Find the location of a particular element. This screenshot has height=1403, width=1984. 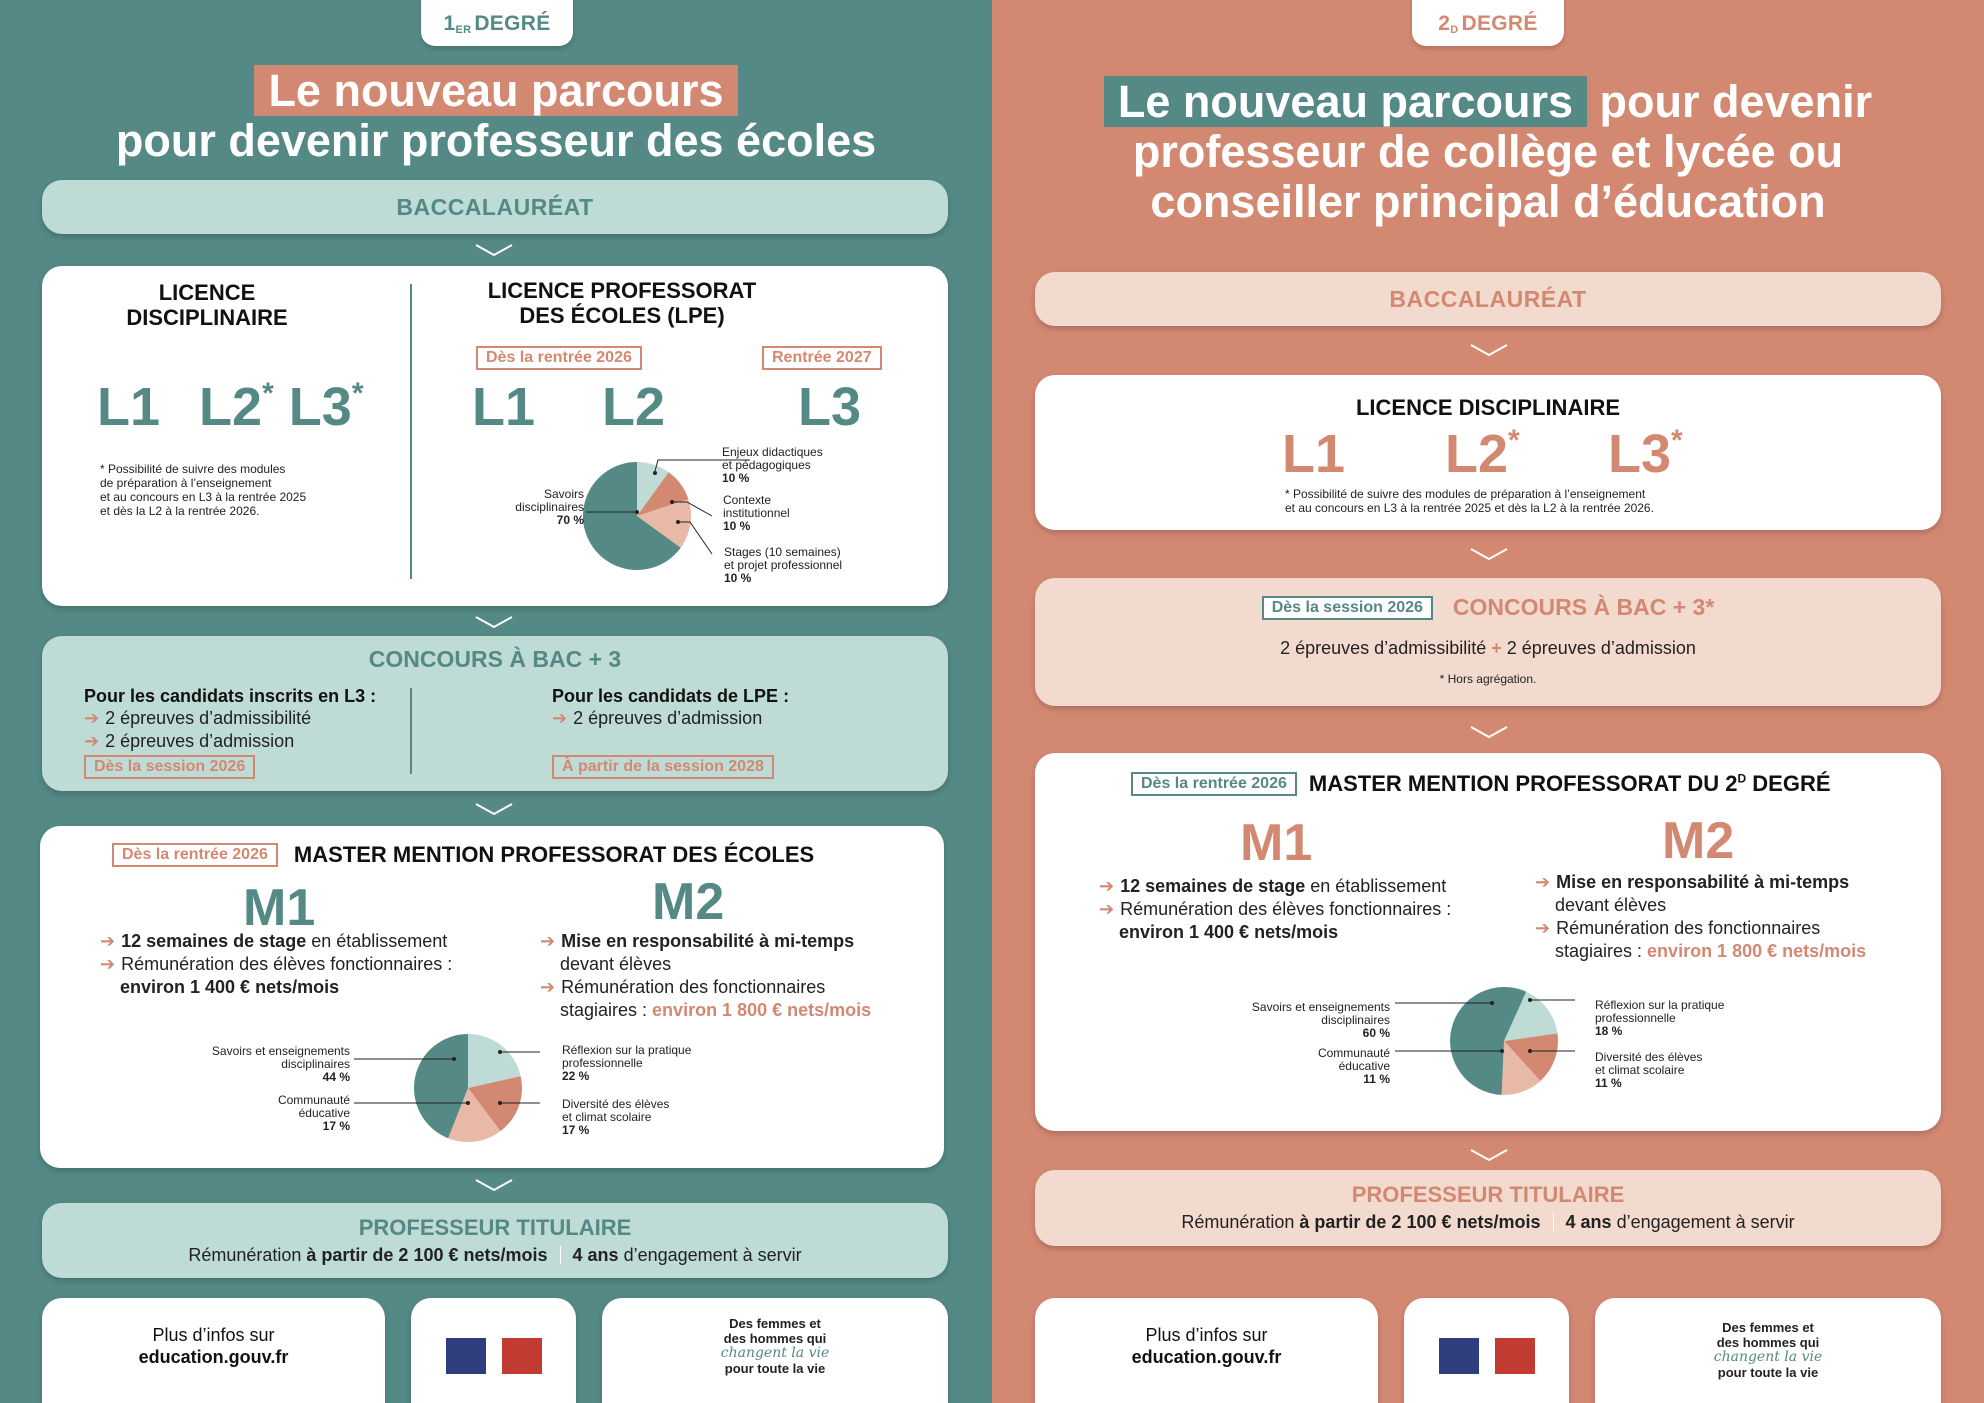

lpe-heading: LICENCE PROFESSORAT DES ÉCOLES (LPE) is located at coordinates (622, 303).